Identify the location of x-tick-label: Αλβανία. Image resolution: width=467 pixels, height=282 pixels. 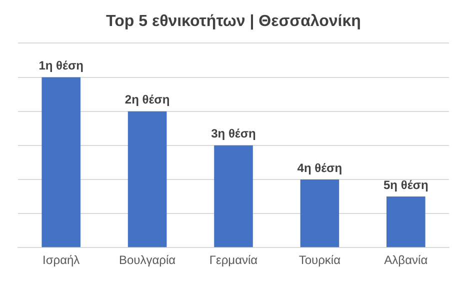
(406, 260).